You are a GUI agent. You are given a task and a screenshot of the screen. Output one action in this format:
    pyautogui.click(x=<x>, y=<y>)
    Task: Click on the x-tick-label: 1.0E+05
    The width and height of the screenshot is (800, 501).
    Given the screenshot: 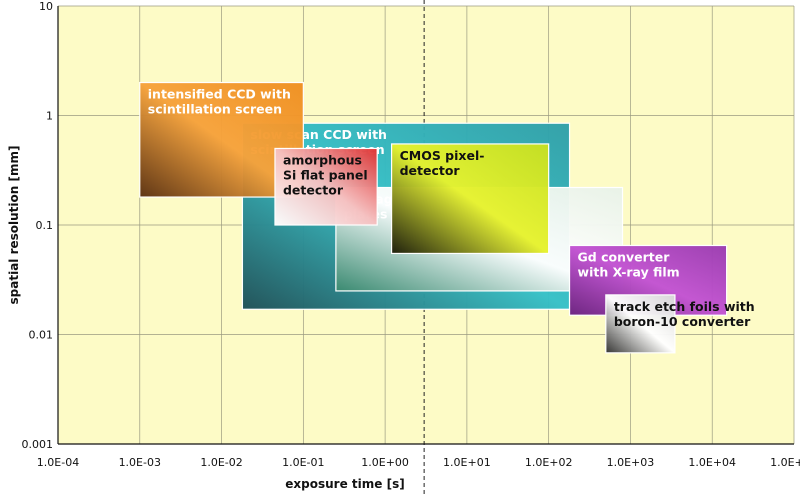 What is the action you would take?
    pyautogui.click(x=785, y=462)
    